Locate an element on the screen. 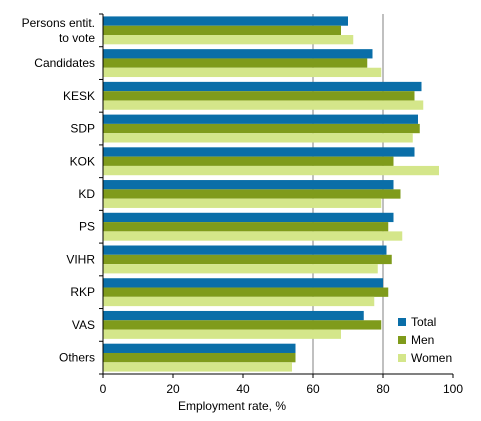 This screenshot has width=481, height=421. x-tick-label: 80 is located at coordinates (383, 389).